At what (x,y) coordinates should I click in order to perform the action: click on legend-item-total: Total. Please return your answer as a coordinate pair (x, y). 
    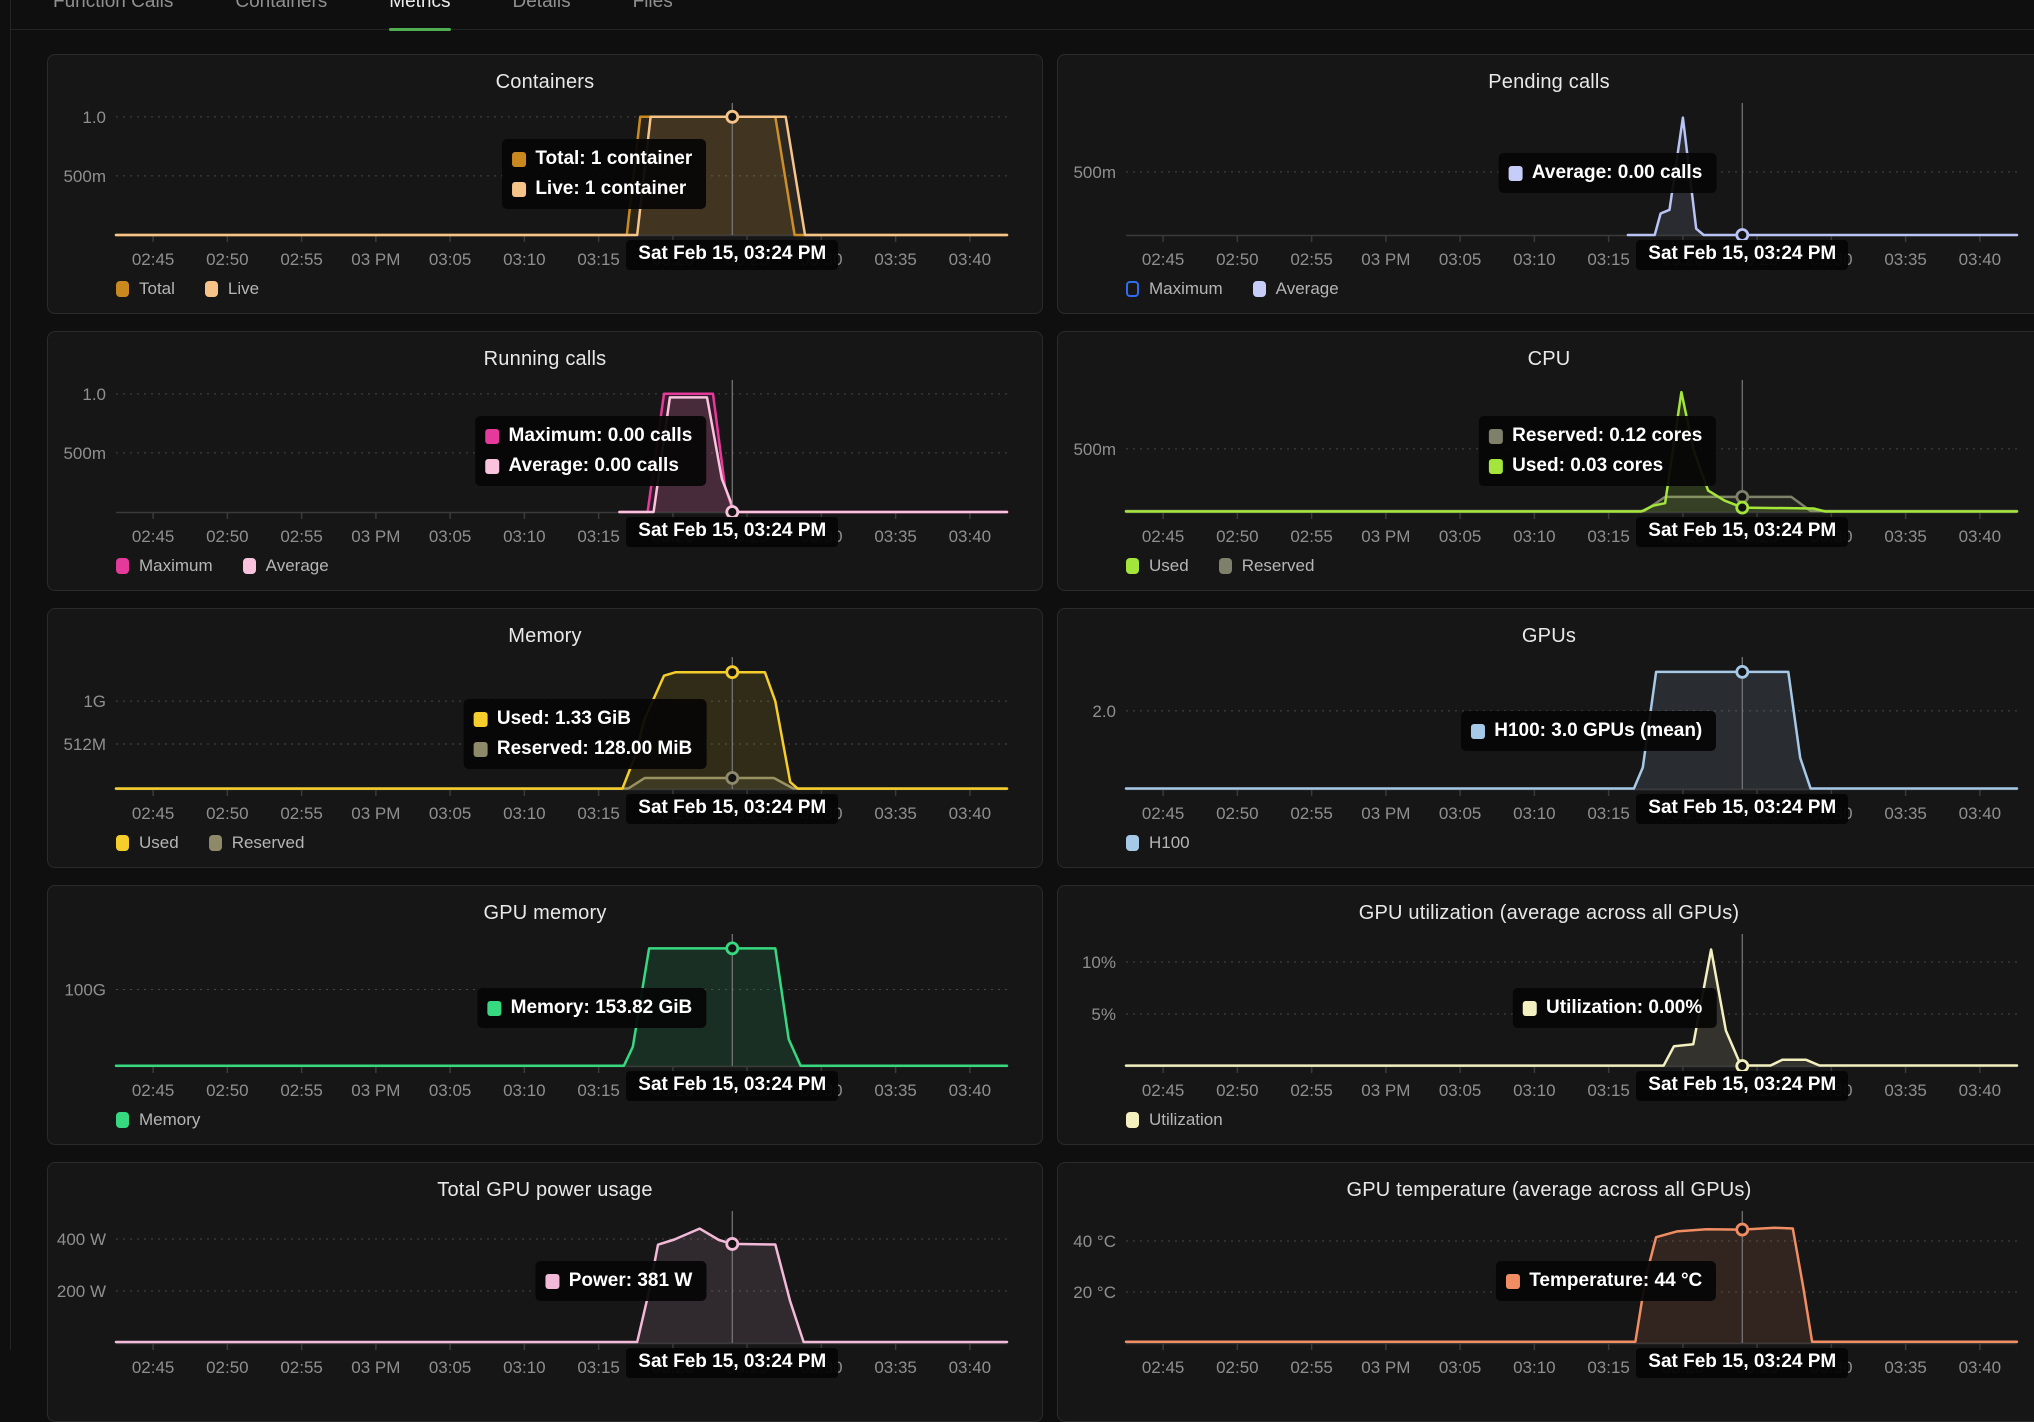
    Looking at the image, I should click on (145, 289).